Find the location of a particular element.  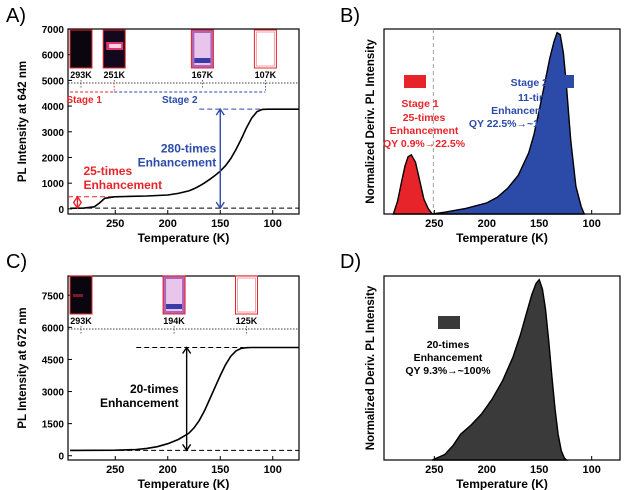

thumbnail-label: 167K is located at coordinates (203, 75).